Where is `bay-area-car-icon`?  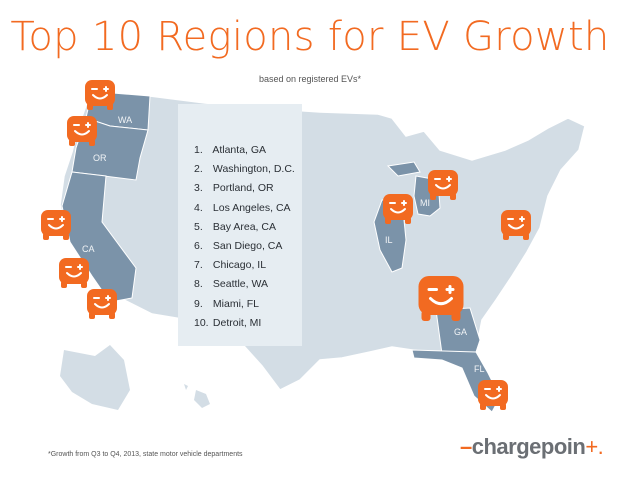
bay-area-car-icon is located at coordinates (56, 224).